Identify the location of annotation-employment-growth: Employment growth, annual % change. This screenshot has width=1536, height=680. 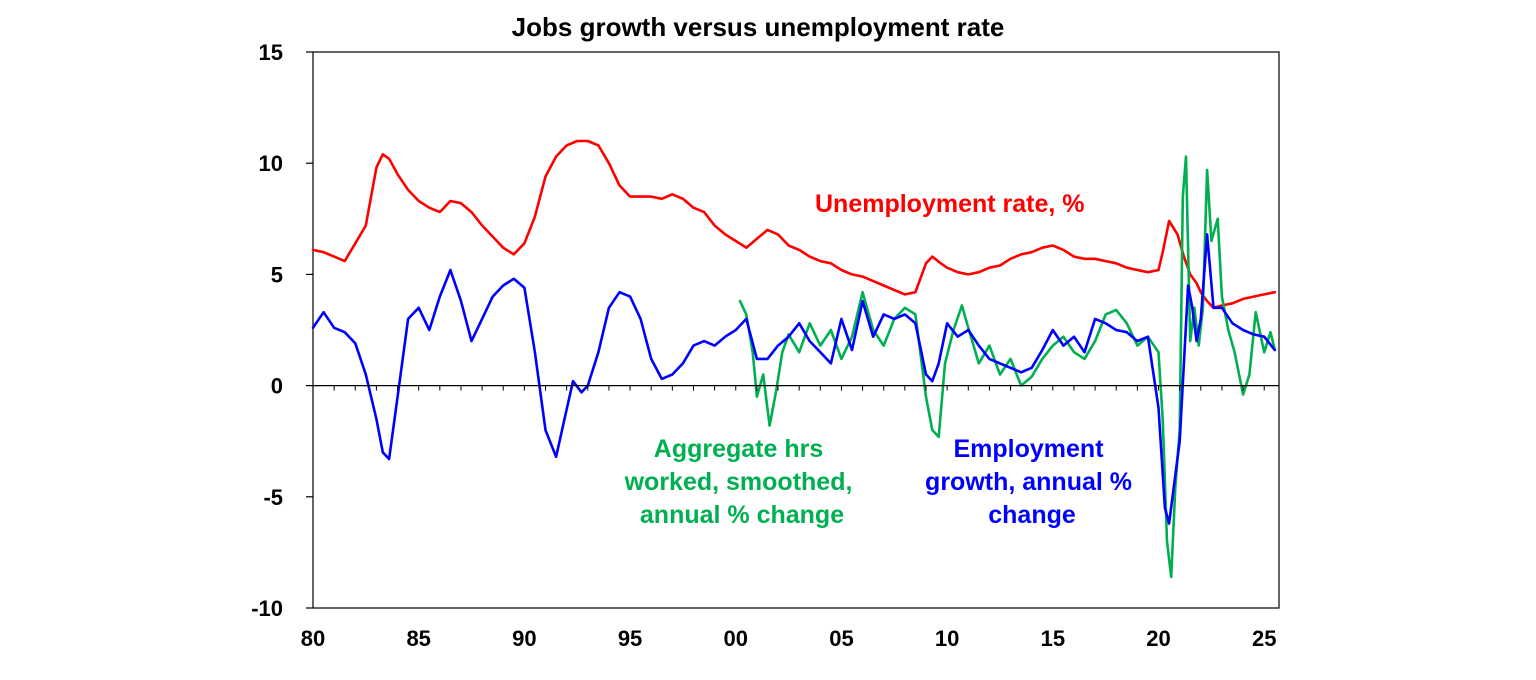
(1032, 482).